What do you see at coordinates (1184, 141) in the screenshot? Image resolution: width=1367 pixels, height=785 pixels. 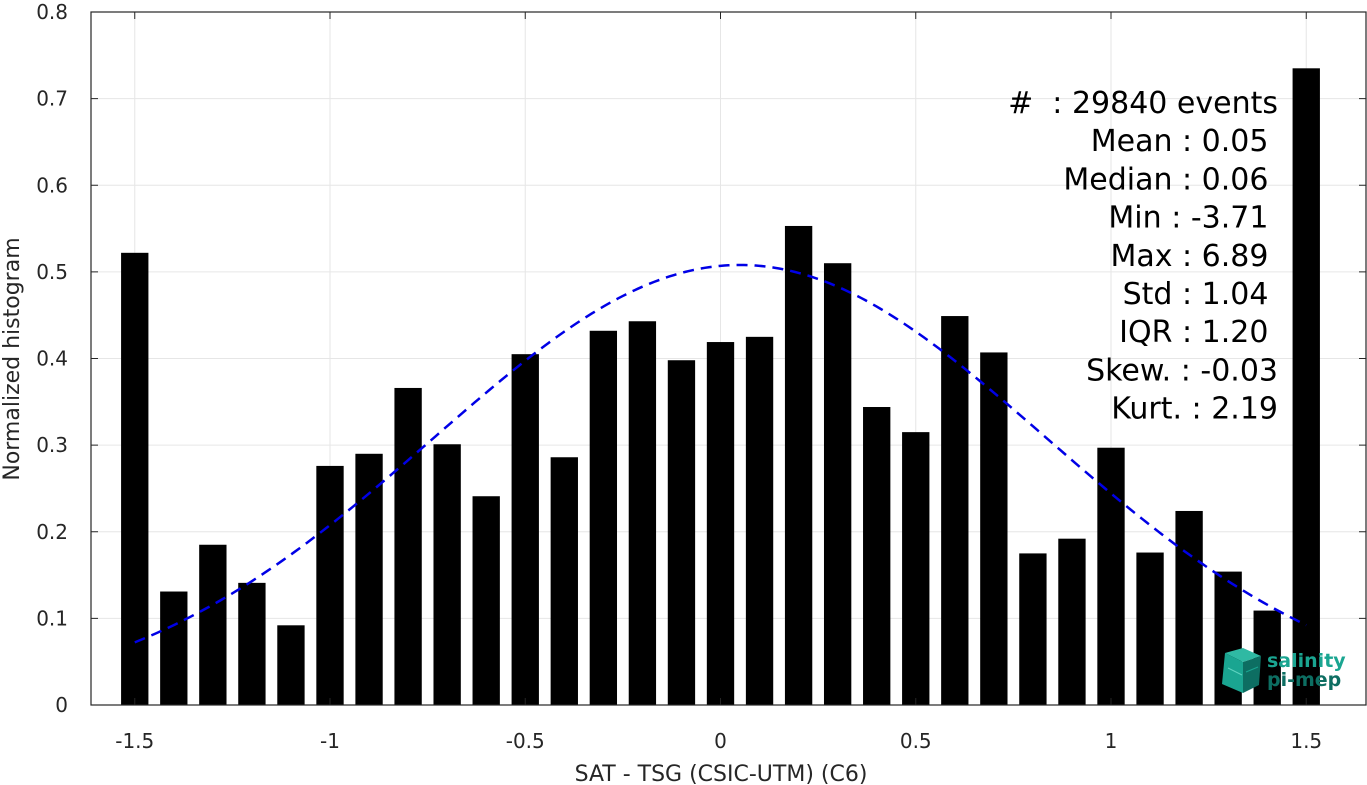 I see `stat-line-1: Mean : 0.05` at bounding box center [1184, 141].